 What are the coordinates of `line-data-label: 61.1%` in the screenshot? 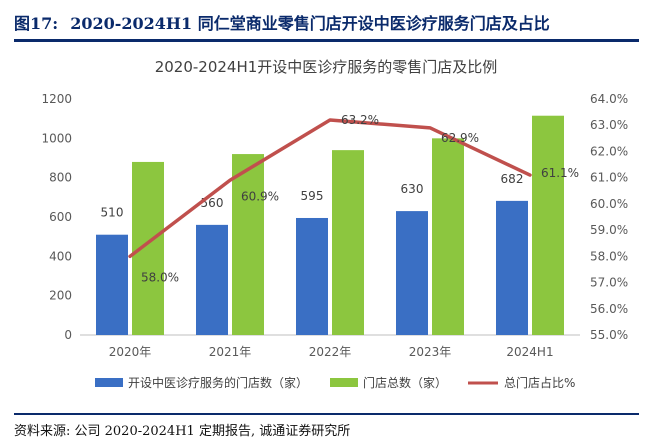 It's located at (560, 173).